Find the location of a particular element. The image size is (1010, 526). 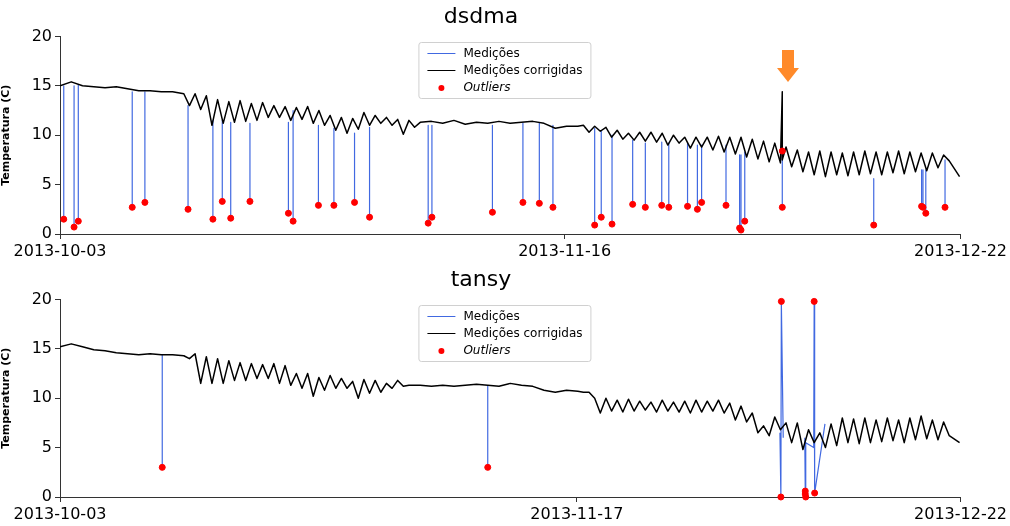

chart-title: dsdma is located at coordinates (481, 15).